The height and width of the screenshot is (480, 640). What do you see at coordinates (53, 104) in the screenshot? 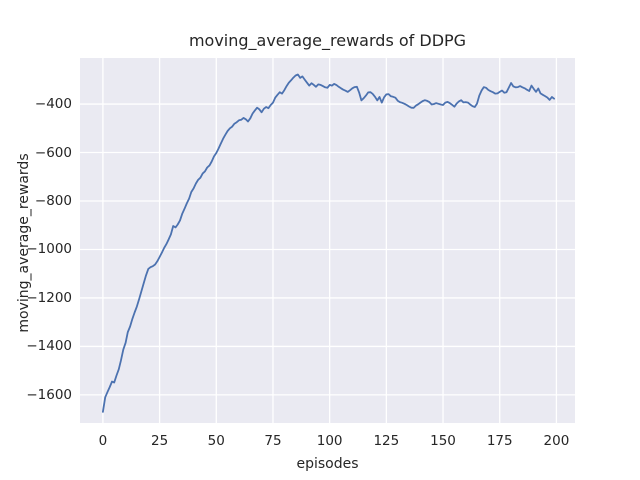
I see `y-tick-label: −400` at bounding box center [53, 104].